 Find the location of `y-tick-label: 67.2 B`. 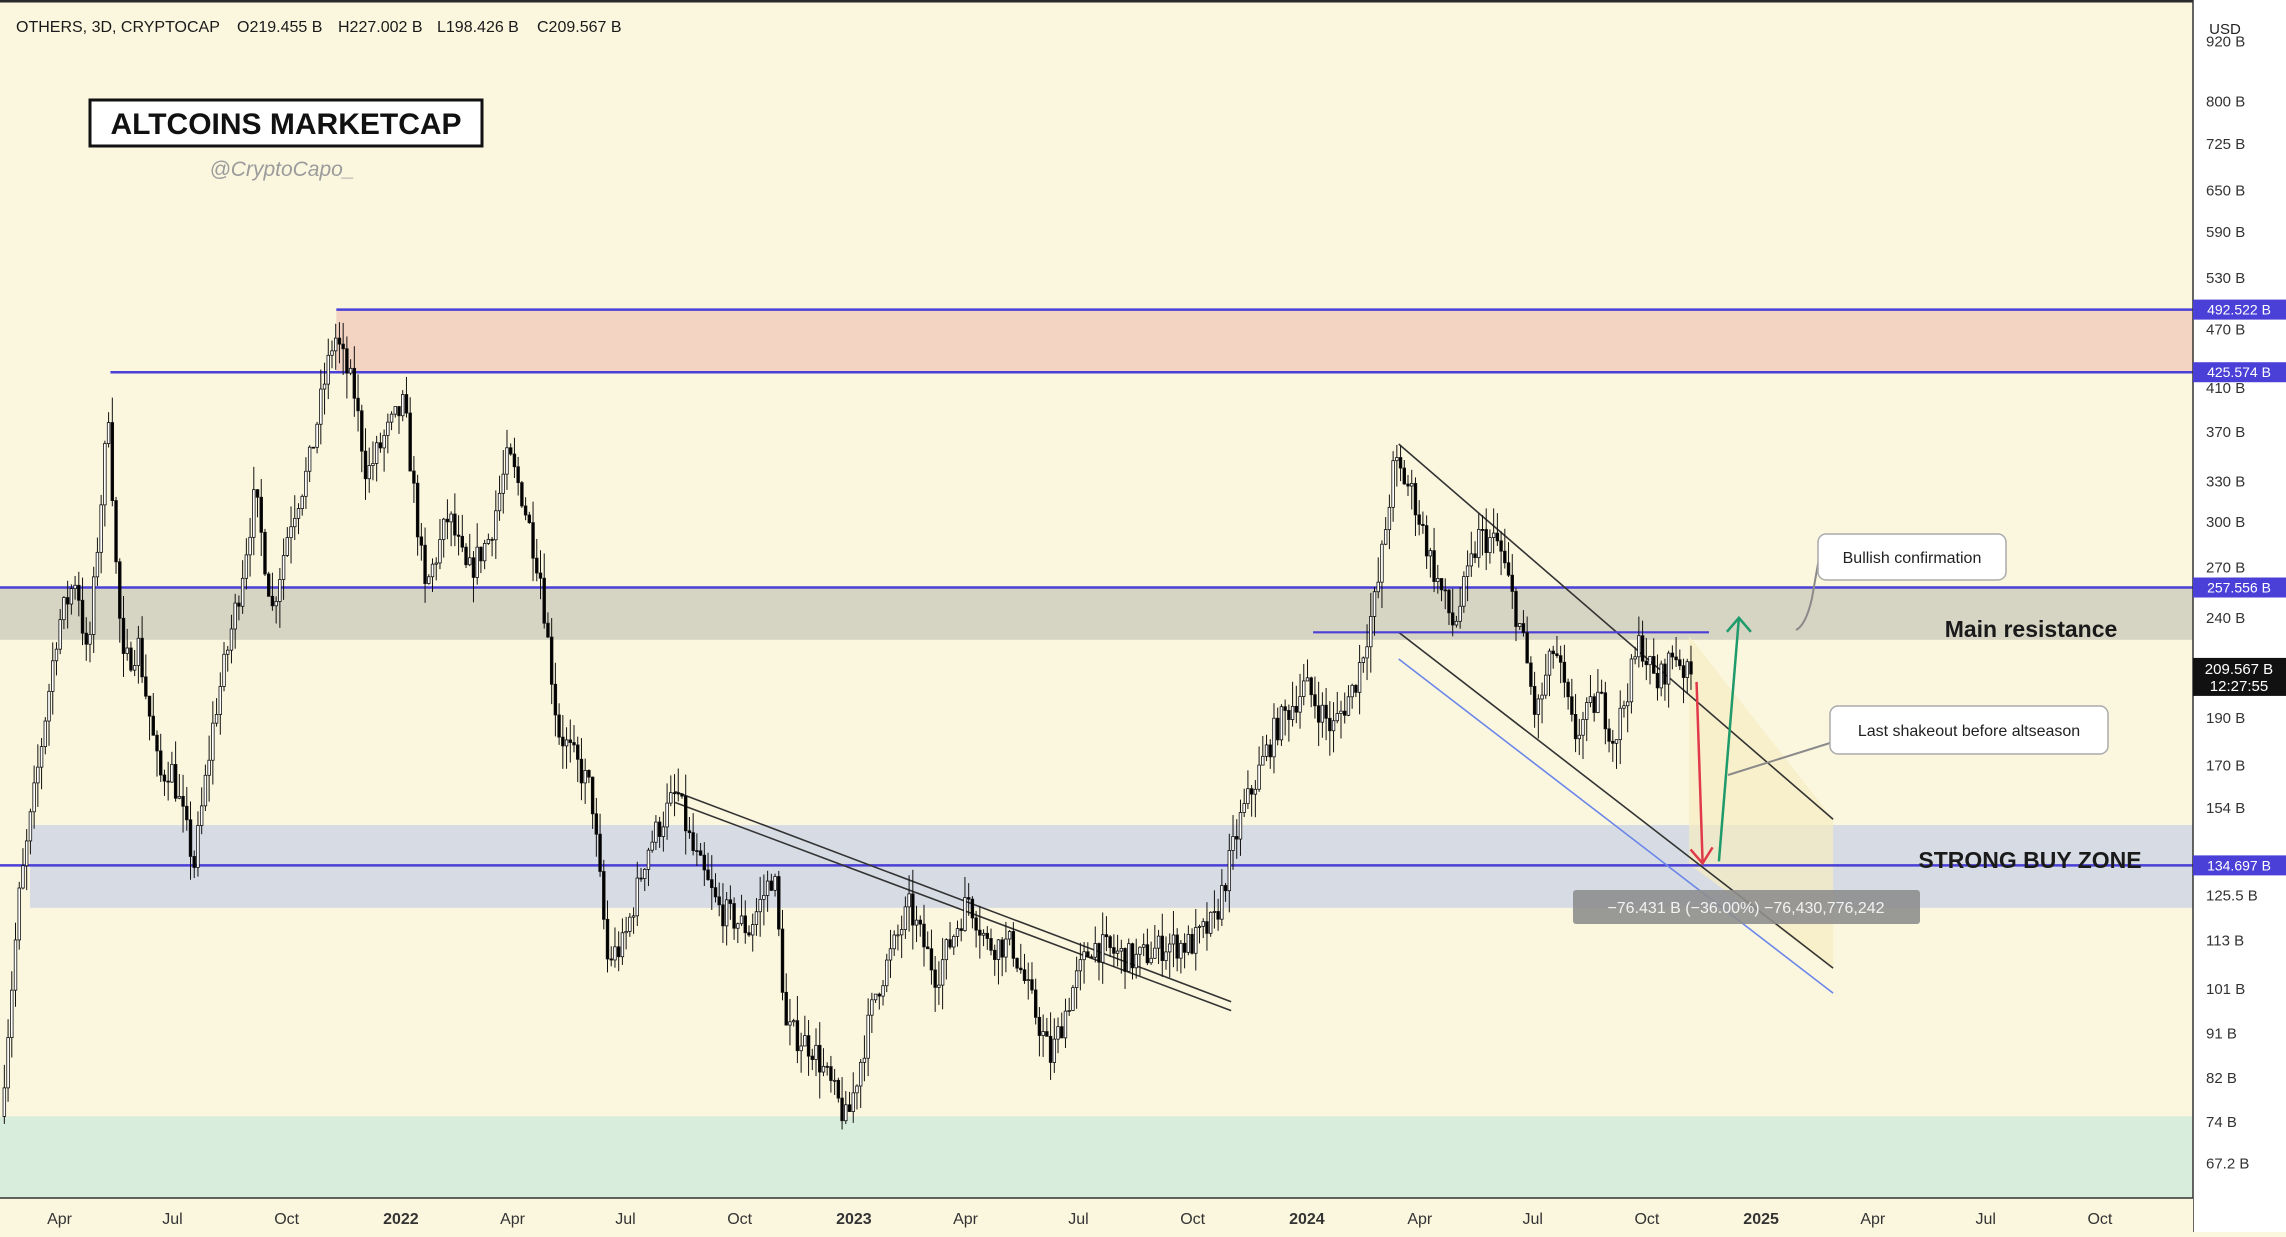

y-tick-label: 67.2 B is located at coordinates (2227, 1163).